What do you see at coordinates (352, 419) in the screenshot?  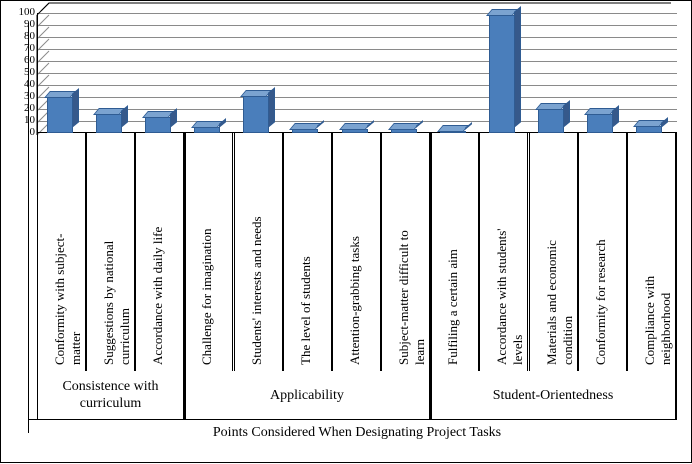 I see `bottom-border-line` at bounding box center [352, 419].